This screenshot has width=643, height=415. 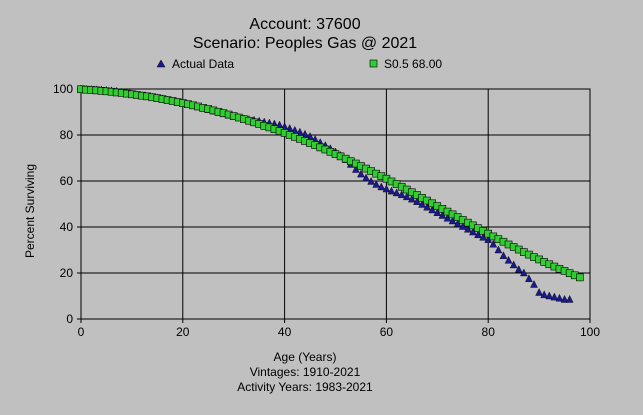 I want to click on data-point-s05-curve, so click(x=580, y=277).